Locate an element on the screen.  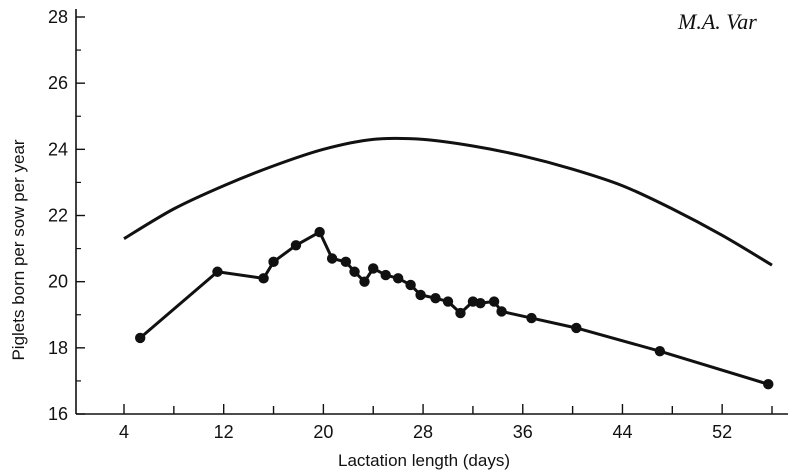
x-tick-label: 52 is located at coordinates (722, 432).